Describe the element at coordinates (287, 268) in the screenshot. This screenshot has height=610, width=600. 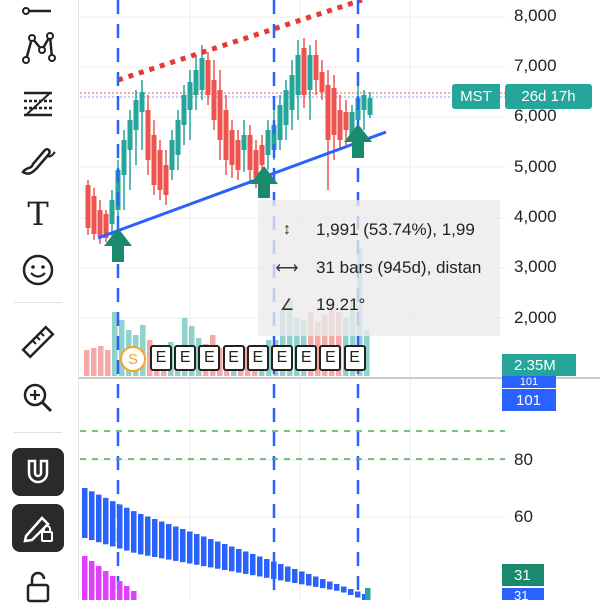
I see `horizontal-measure-icon: ⟷` at that location.